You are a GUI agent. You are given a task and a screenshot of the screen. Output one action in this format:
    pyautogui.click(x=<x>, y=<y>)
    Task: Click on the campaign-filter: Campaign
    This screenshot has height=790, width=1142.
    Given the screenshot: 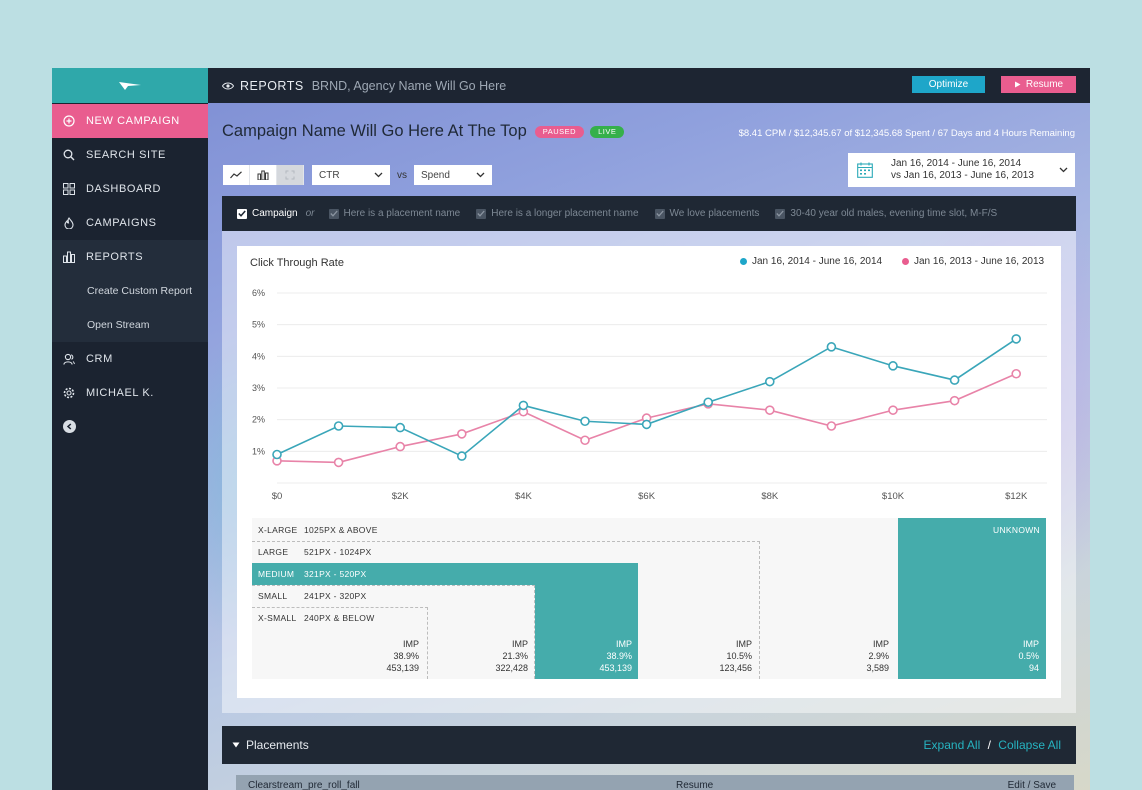 What is the action you would take?
    pyautogui.click(x=267, y=213)
    